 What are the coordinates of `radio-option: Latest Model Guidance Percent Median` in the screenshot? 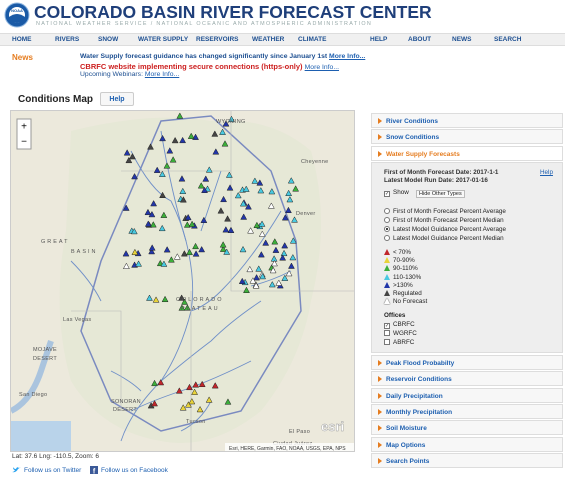 It's located at (444, 238).